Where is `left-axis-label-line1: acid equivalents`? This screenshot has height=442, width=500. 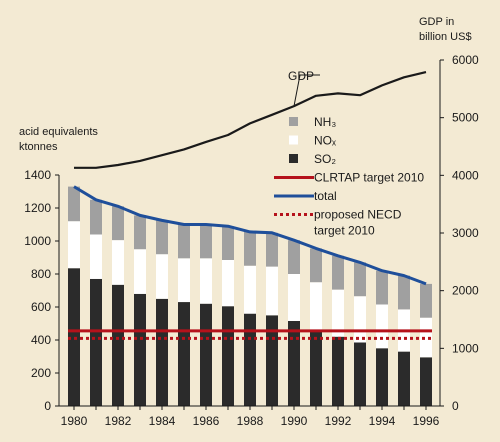 left-axis-label-line1: acid equivalents is located at coordinates (58, 132).